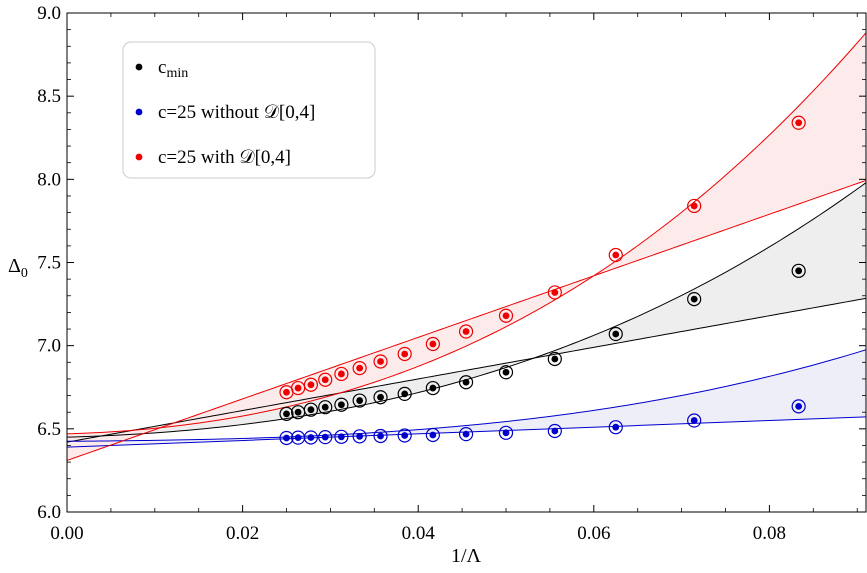 This screenshot has height=573, width=867. I want to click on y-tick-label: 8.0, so click(49, 179).